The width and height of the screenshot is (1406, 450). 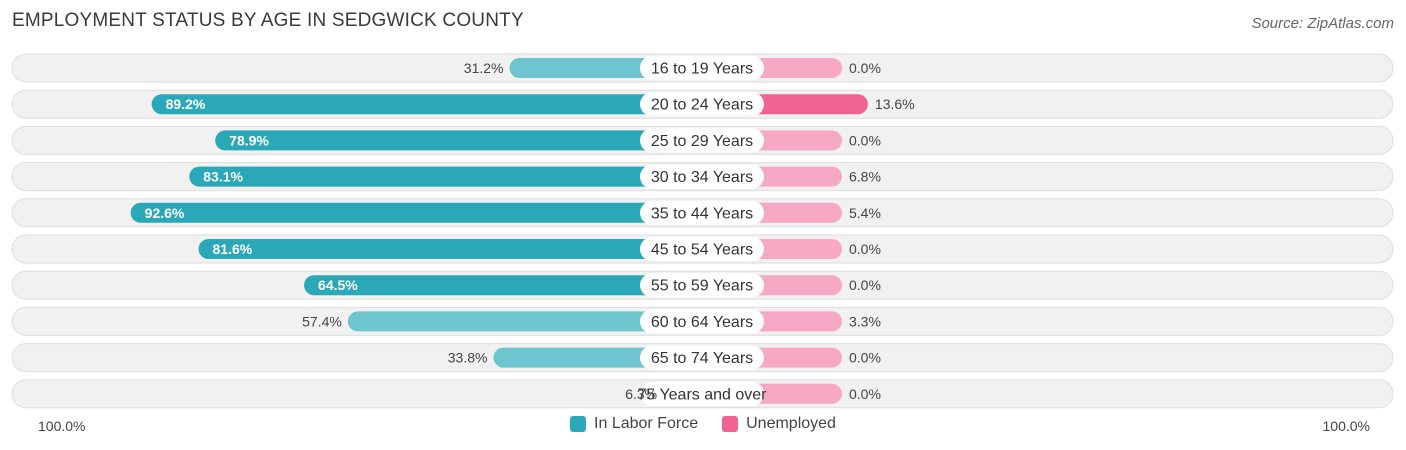 I want to click on bar-labor-force-45-to-54-years, so click(x=450, y=249).